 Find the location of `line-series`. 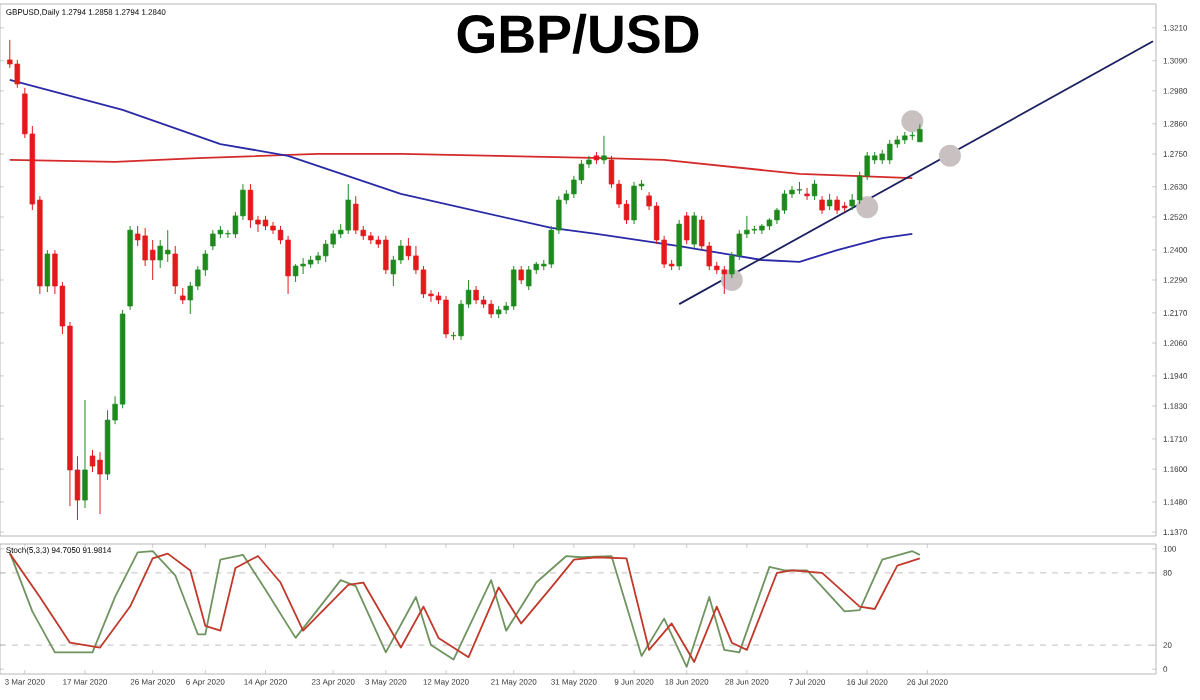

line-series is located at coordinates (461, 166).